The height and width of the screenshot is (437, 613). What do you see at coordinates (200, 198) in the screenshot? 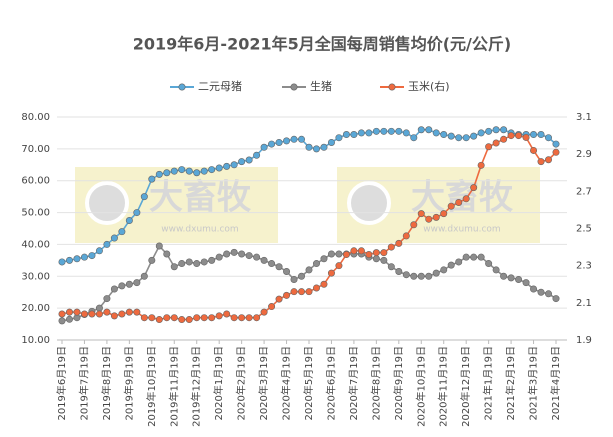
I see `watermark-text: 大畜牧` at bounding box center [200, 198].